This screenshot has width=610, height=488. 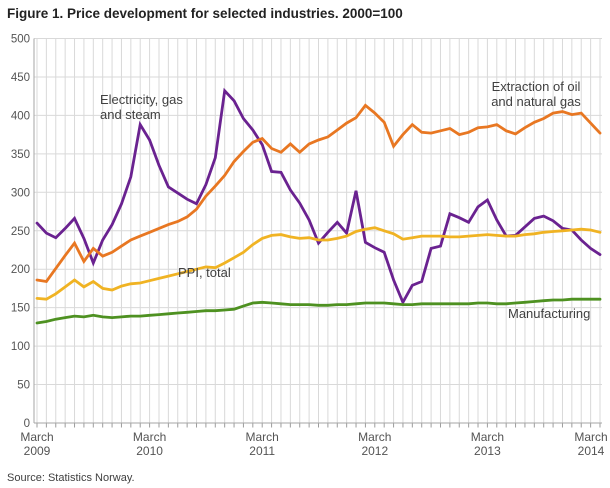 I want to click on x-axis-ticks, so click(x=318, y=425).